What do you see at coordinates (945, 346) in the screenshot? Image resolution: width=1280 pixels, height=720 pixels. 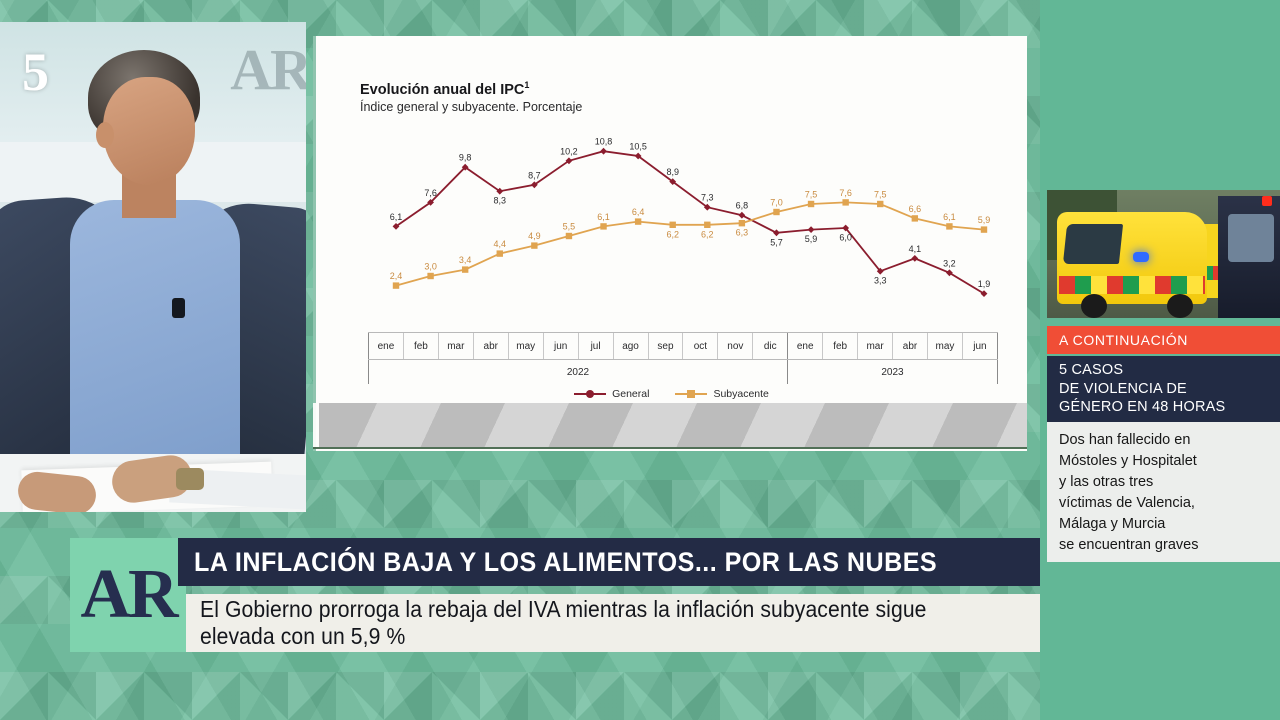 I see `axis-month-16: may` at bounding box center [945, 346].